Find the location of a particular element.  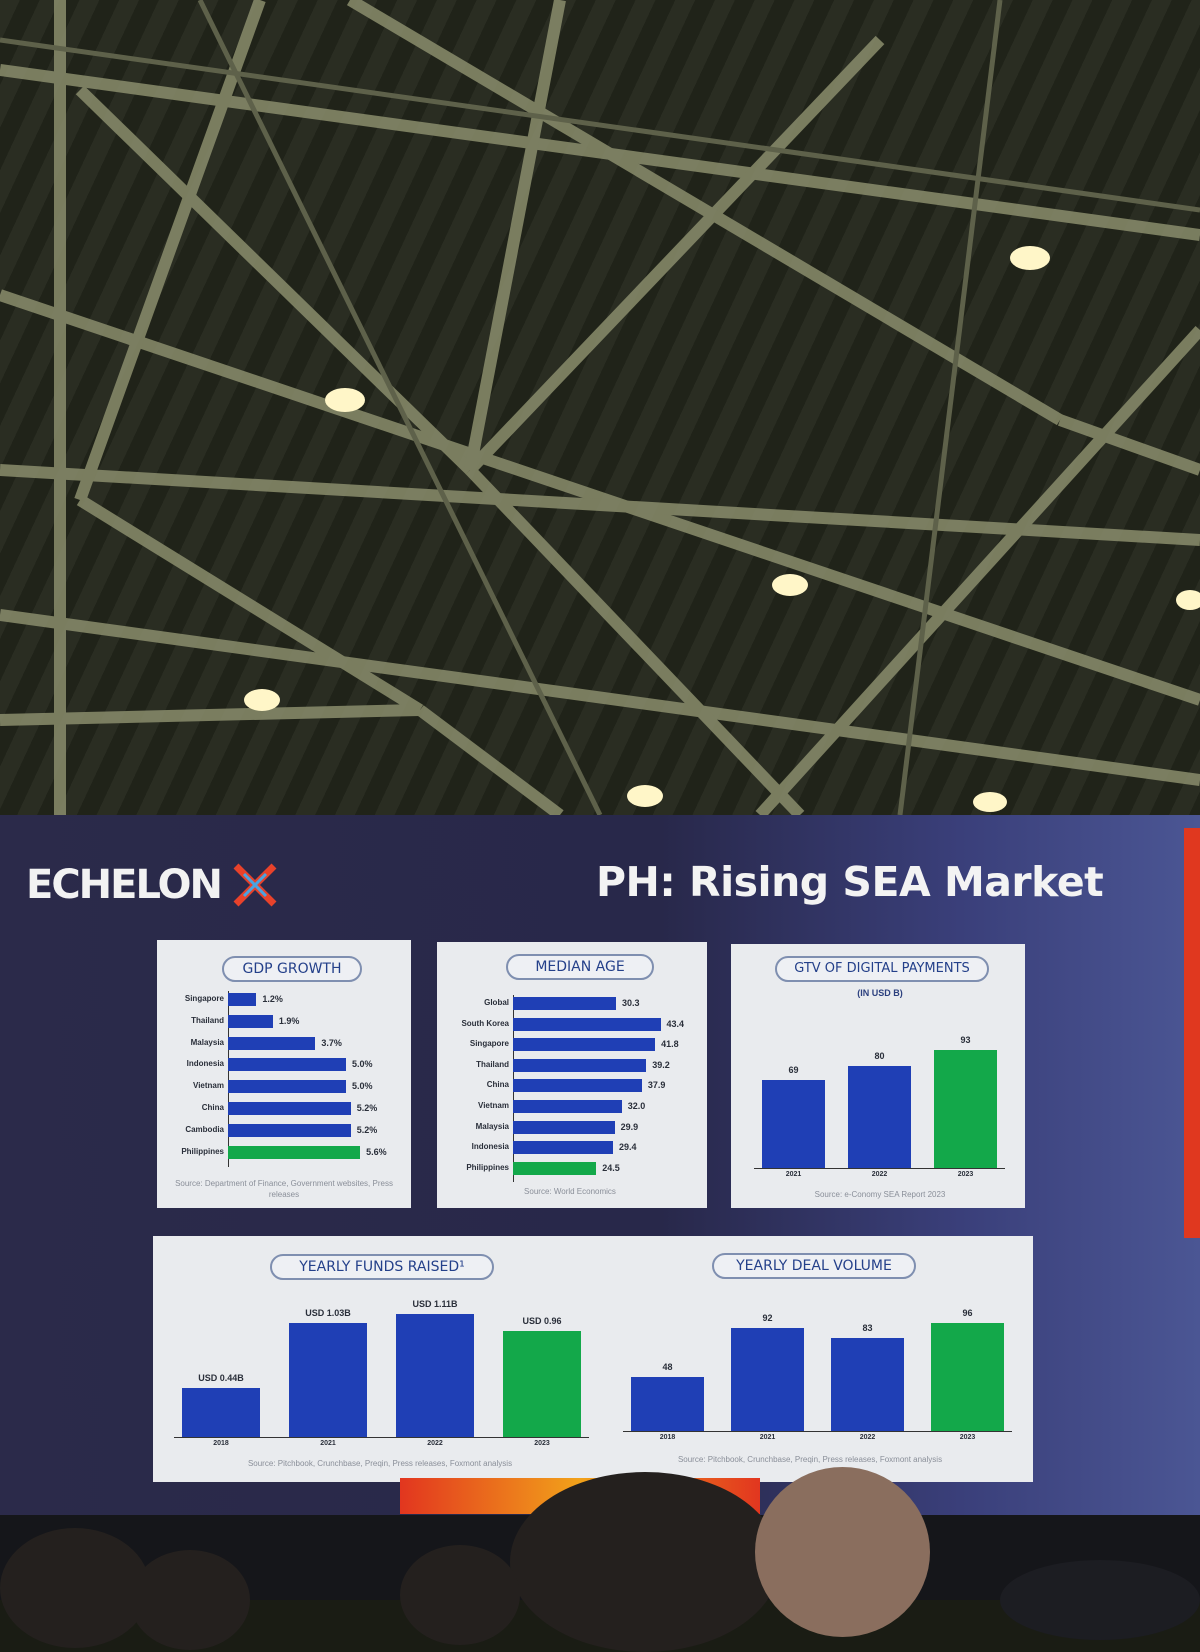

value-label: 29.9 is located at coordinates (629, 1126).